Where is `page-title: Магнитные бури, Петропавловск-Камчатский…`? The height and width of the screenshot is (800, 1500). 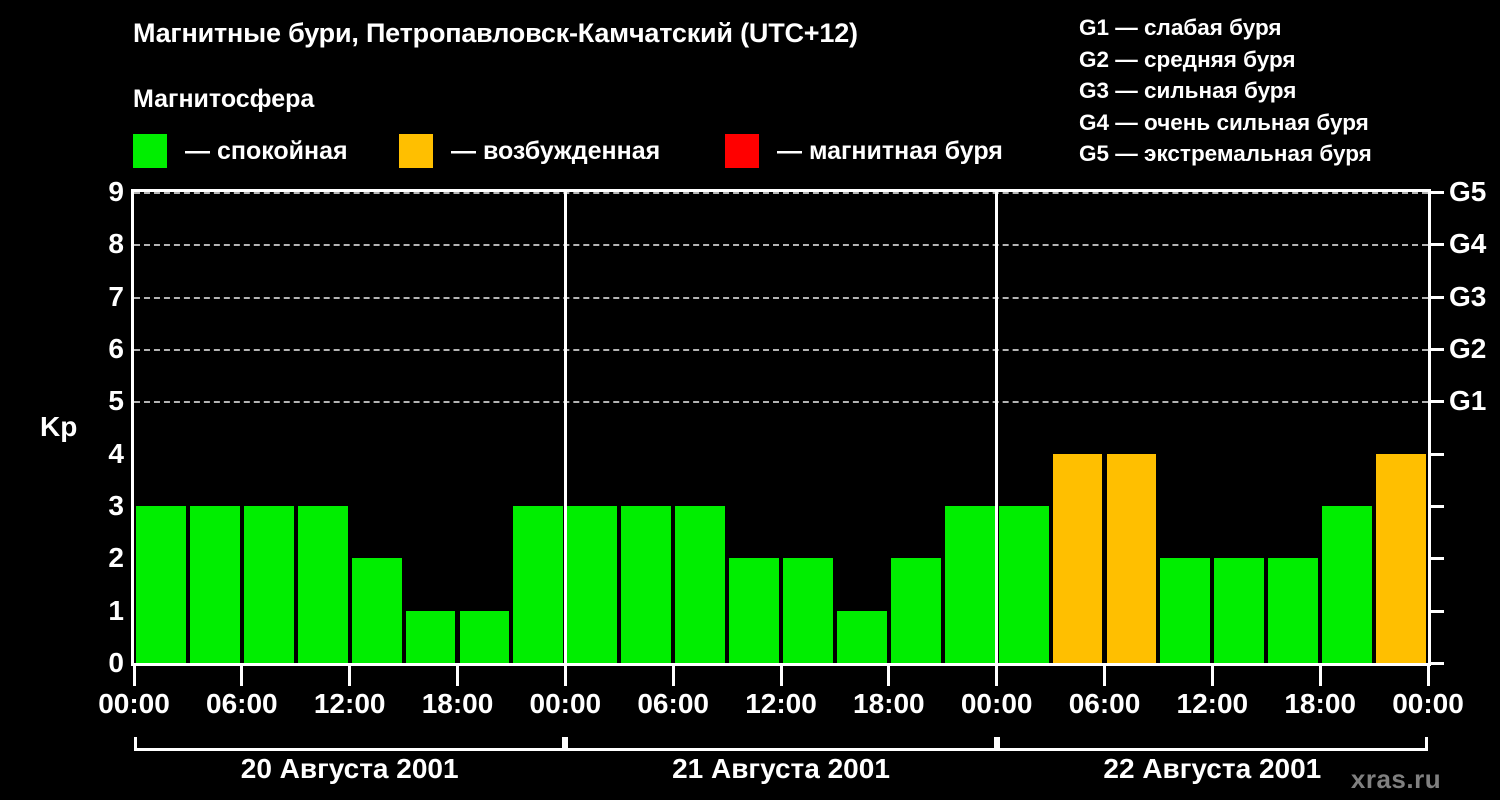
page-title: Магнитные бури, Петропавловск-Камчатский… is located at coordinates (495, 33).